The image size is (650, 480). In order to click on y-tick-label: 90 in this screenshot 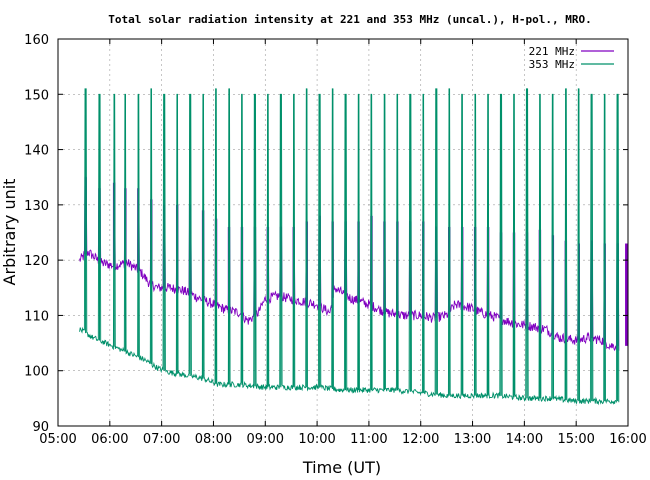, I will do `click(40, 427)`.